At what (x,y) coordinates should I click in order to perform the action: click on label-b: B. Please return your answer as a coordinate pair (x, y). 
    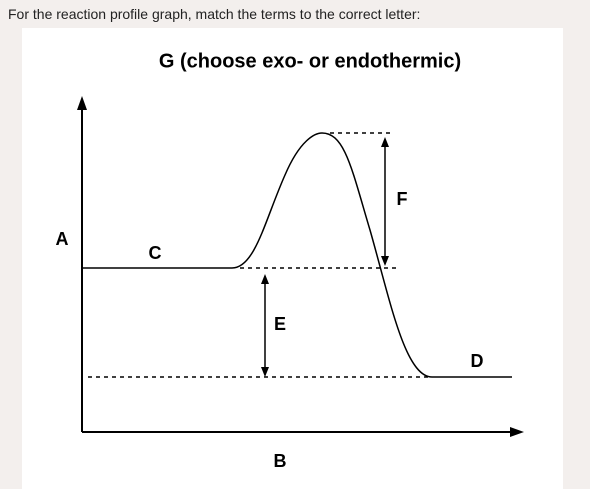
    Looking at the image, I should click on (280, 461).